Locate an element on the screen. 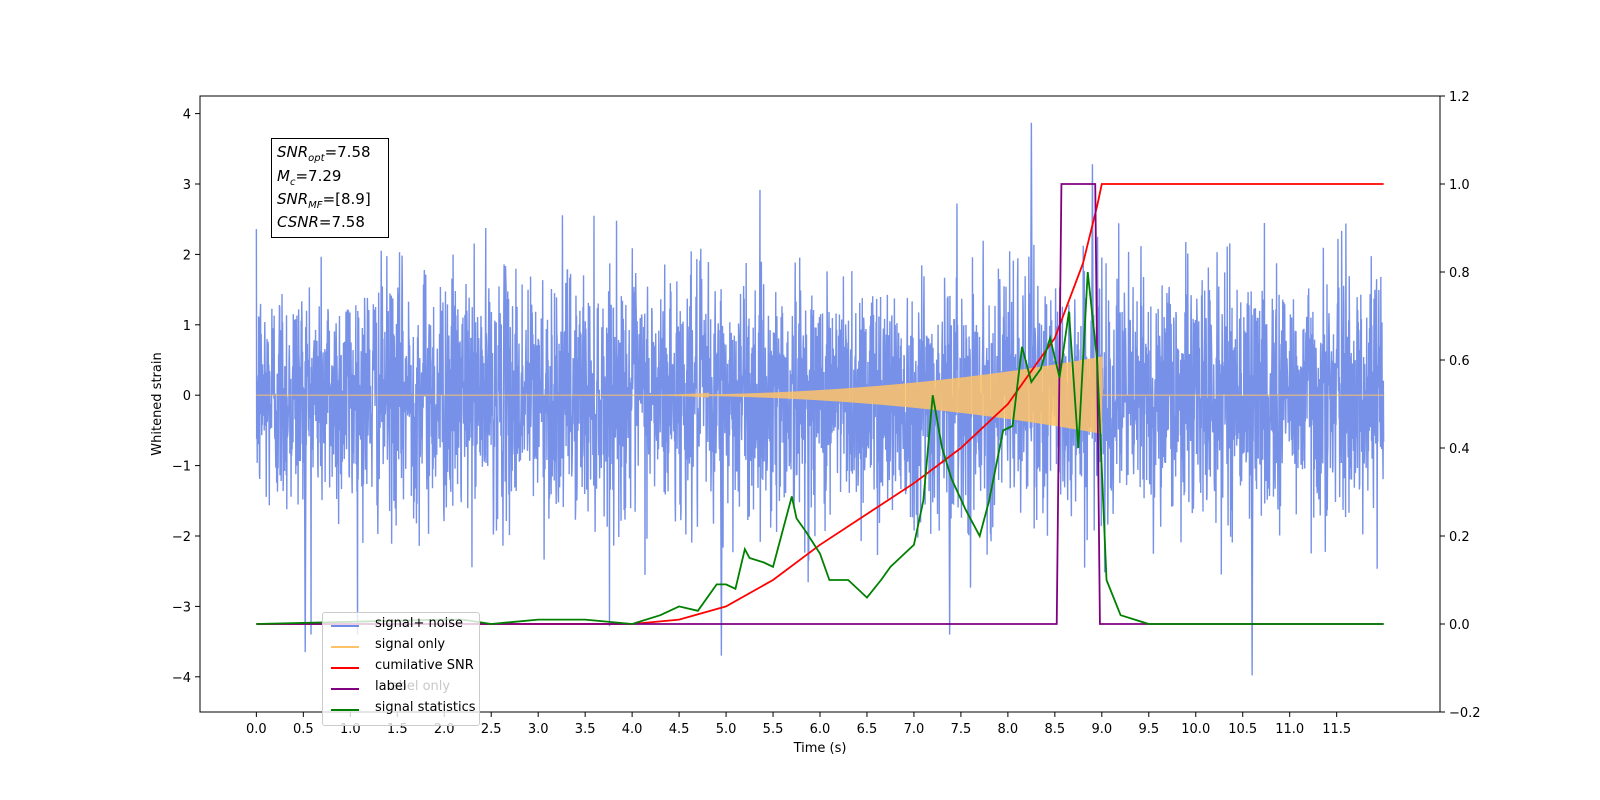  legend-label: cumilative SNR is located at coordinates (424, 665).